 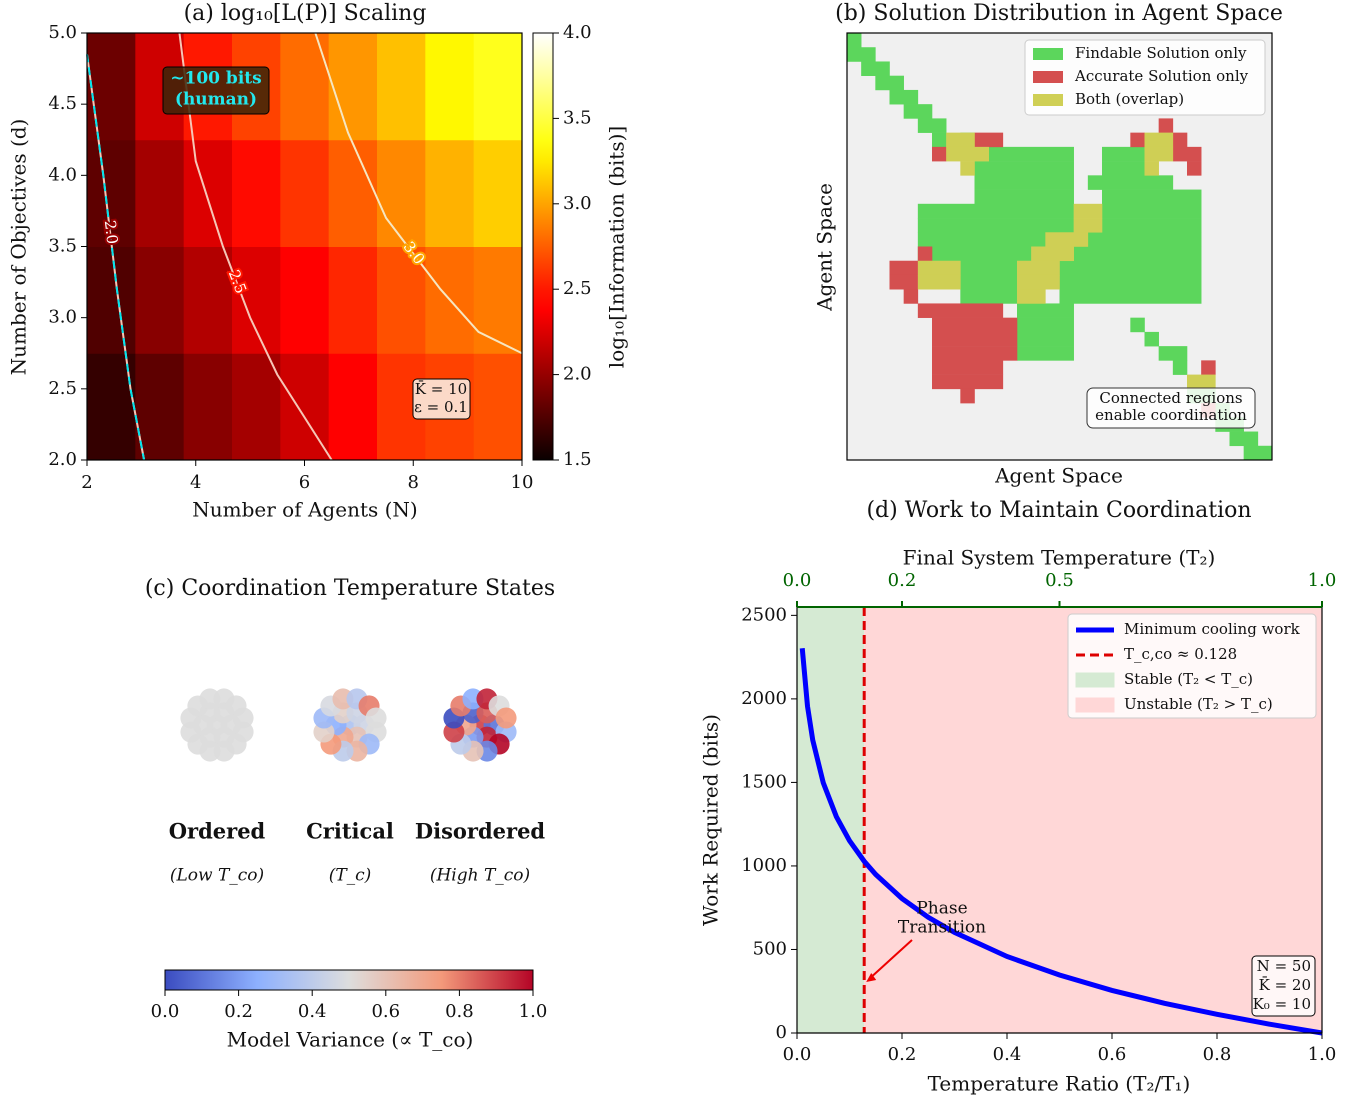 What do you see at coordinates (522, 482) in the screenshot?
I see `x-tick-label: 10` at bounding box center [522, 482].